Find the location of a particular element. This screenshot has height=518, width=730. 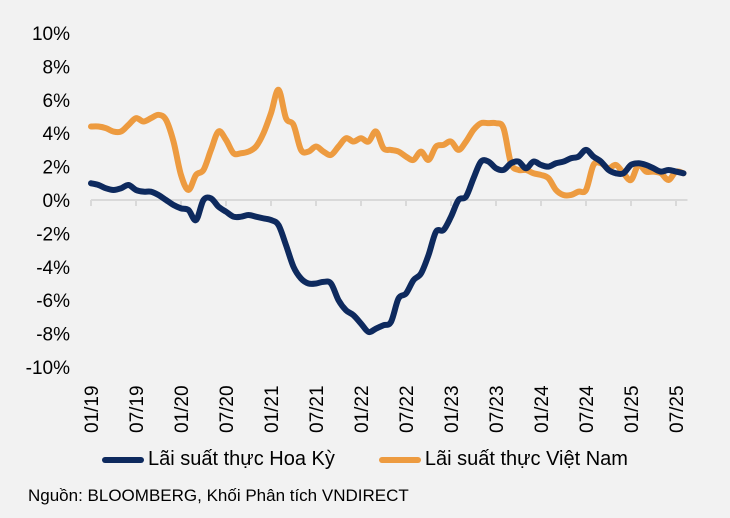

y-tick-label: 2% is located at coordinates (57, 168).